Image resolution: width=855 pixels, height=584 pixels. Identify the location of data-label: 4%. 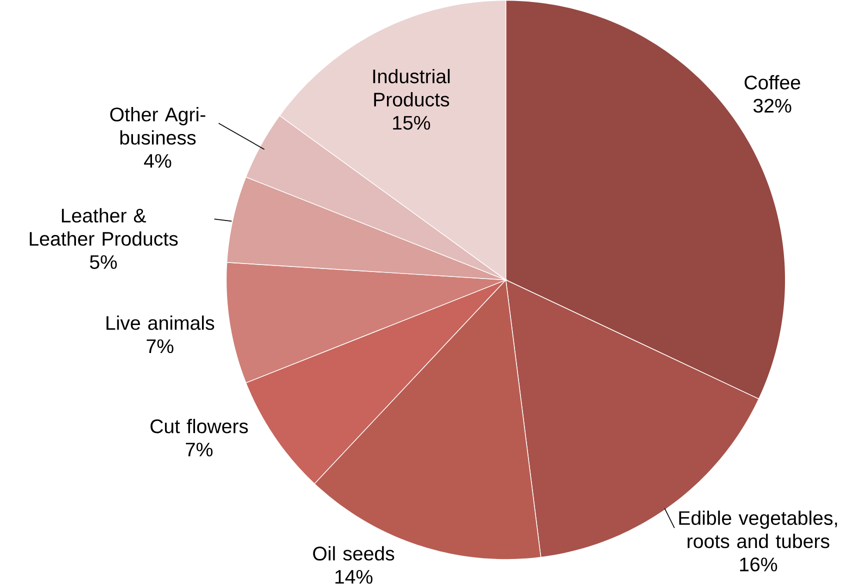
(158, 161).